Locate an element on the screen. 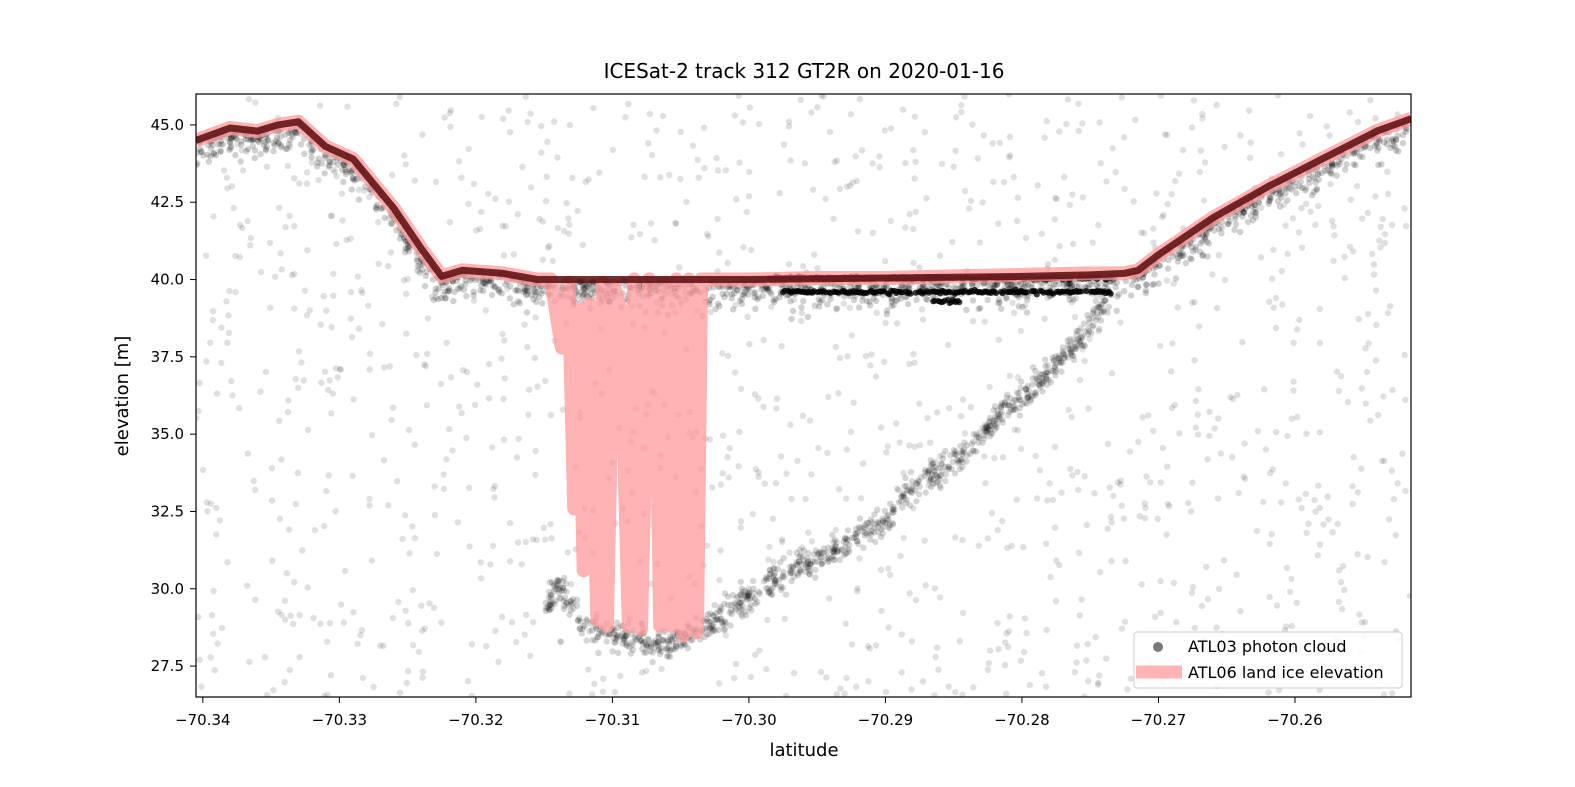 Image resolution: width=1575 pixels, height=787 pixels. y-tick-label: 45.0 is located at coordinates (167, 125).